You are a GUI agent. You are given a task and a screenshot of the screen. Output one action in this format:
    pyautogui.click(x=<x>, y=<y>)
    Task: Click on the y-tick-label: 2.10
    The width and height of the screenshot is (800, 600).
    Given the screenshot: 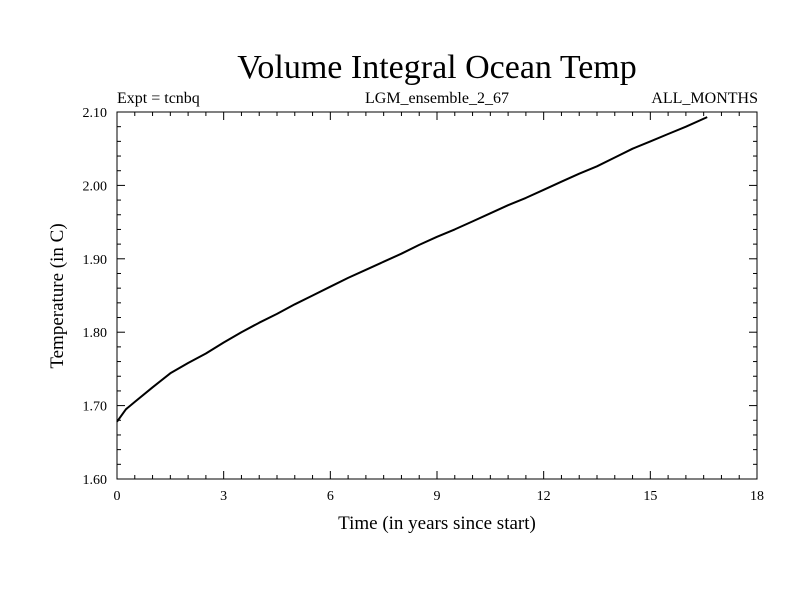 What is the action you would take?
    pyautogui.click(x=95, y=113)
    